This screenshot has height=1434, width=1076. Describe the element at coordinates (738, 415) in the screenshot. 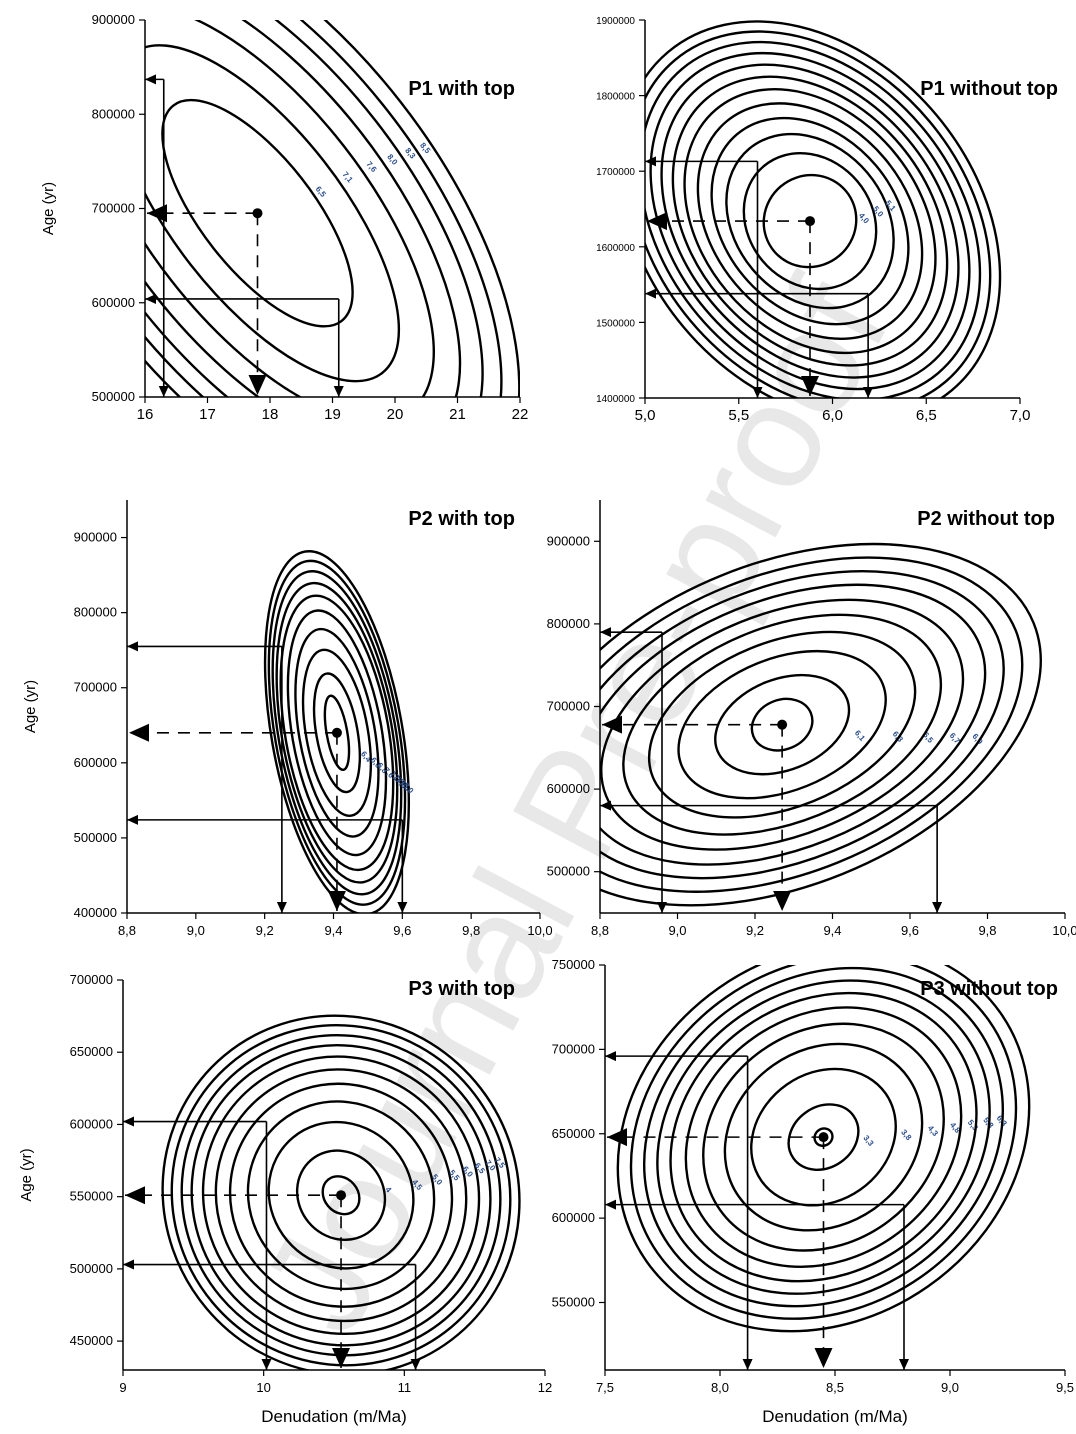

I see `x-tick-label: 5,5` at that location.